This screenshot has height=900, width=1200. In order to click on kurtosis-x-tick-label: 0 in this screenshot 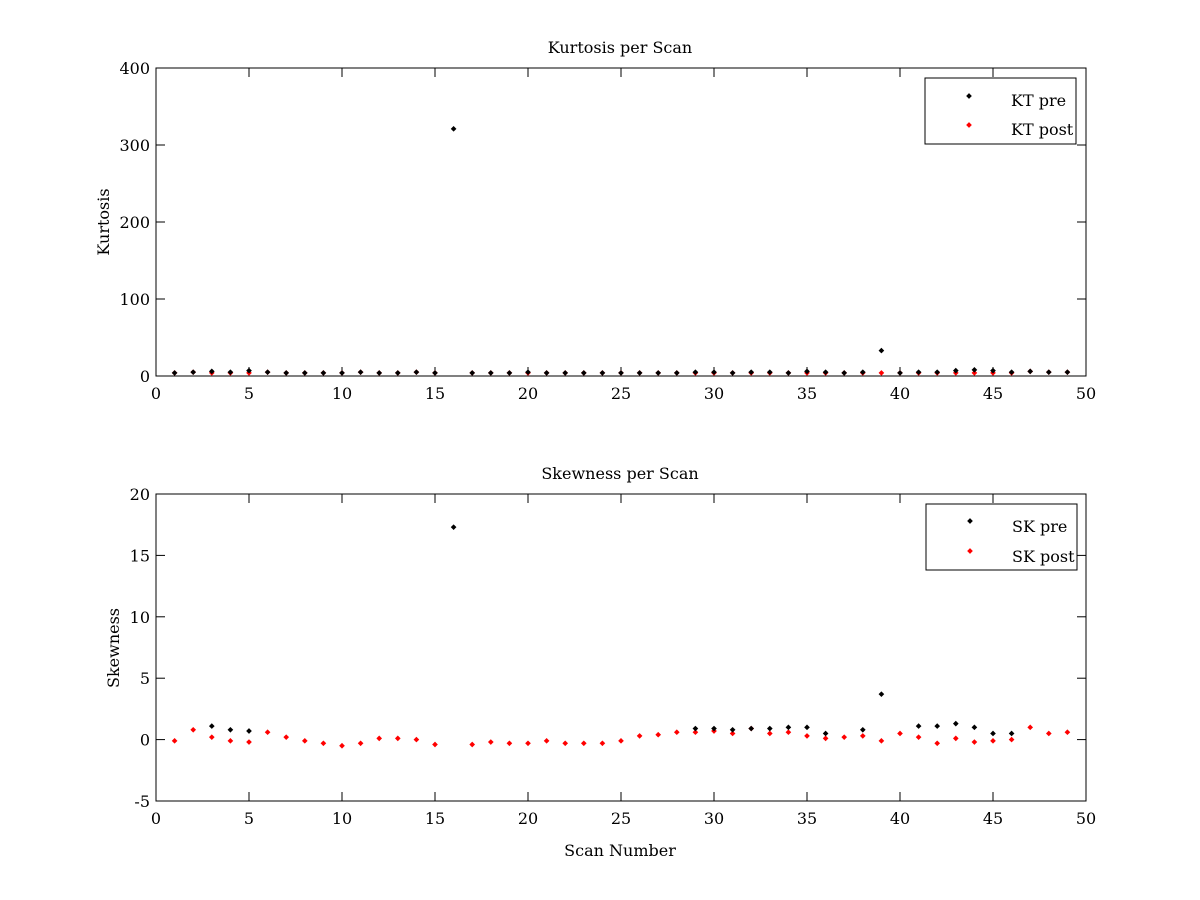, I will do `click(156, 393)`.